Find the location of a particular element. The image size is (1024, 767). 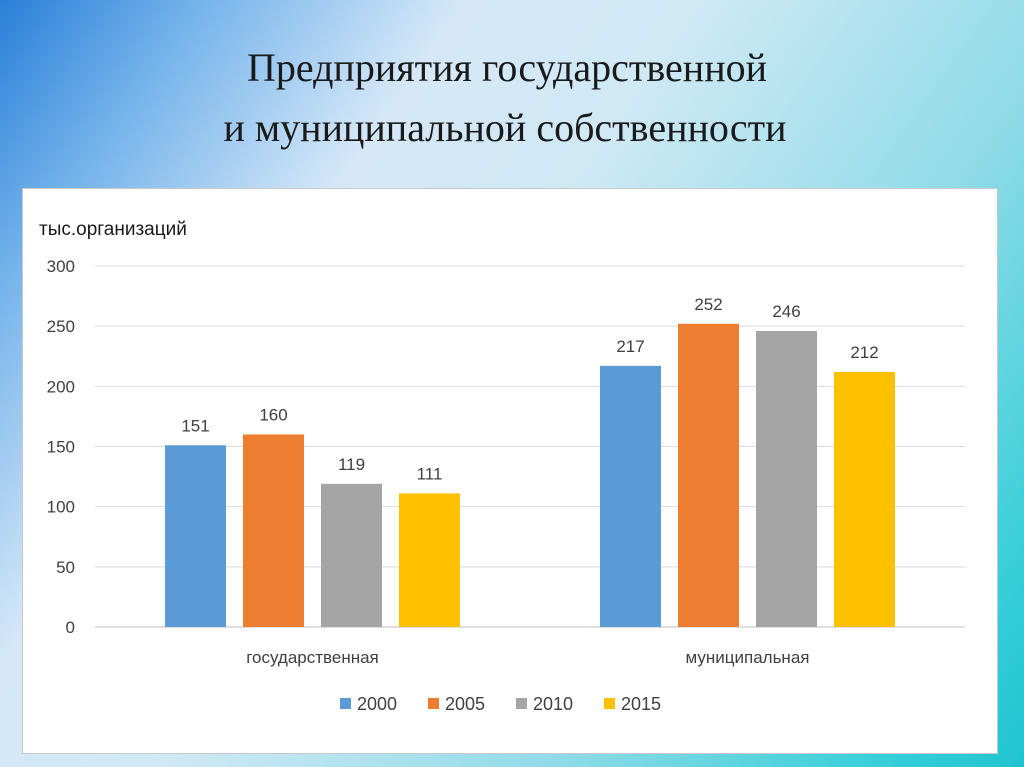

legend-label: 2000 is located at coordinates (377, 704).